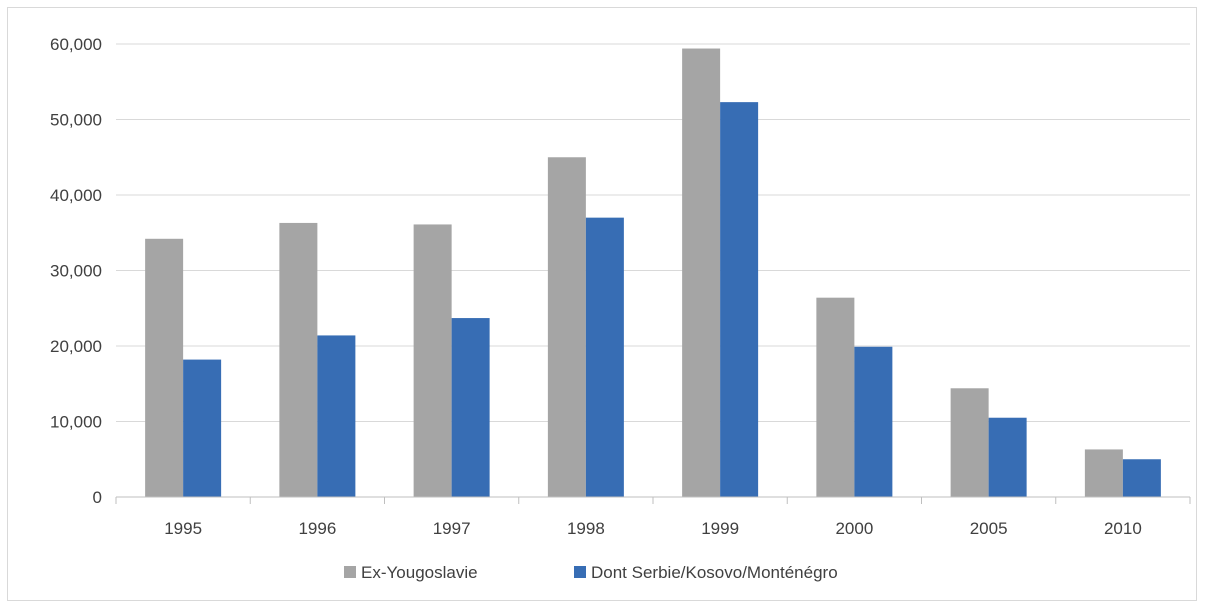  I want to click on y-tick-label: 0, so click(97, 497).